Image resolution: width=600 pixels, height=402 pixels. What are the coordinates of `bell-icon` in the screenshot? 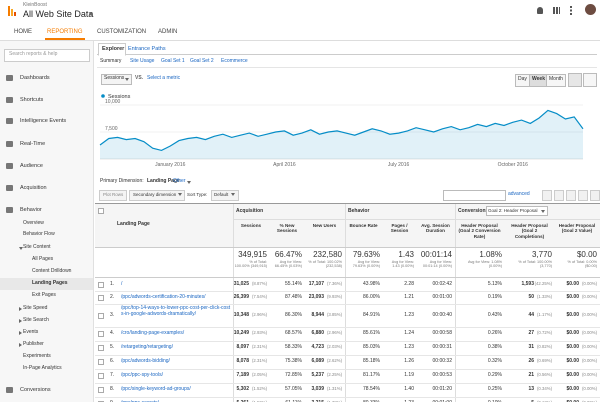 It's located at (540, 10).